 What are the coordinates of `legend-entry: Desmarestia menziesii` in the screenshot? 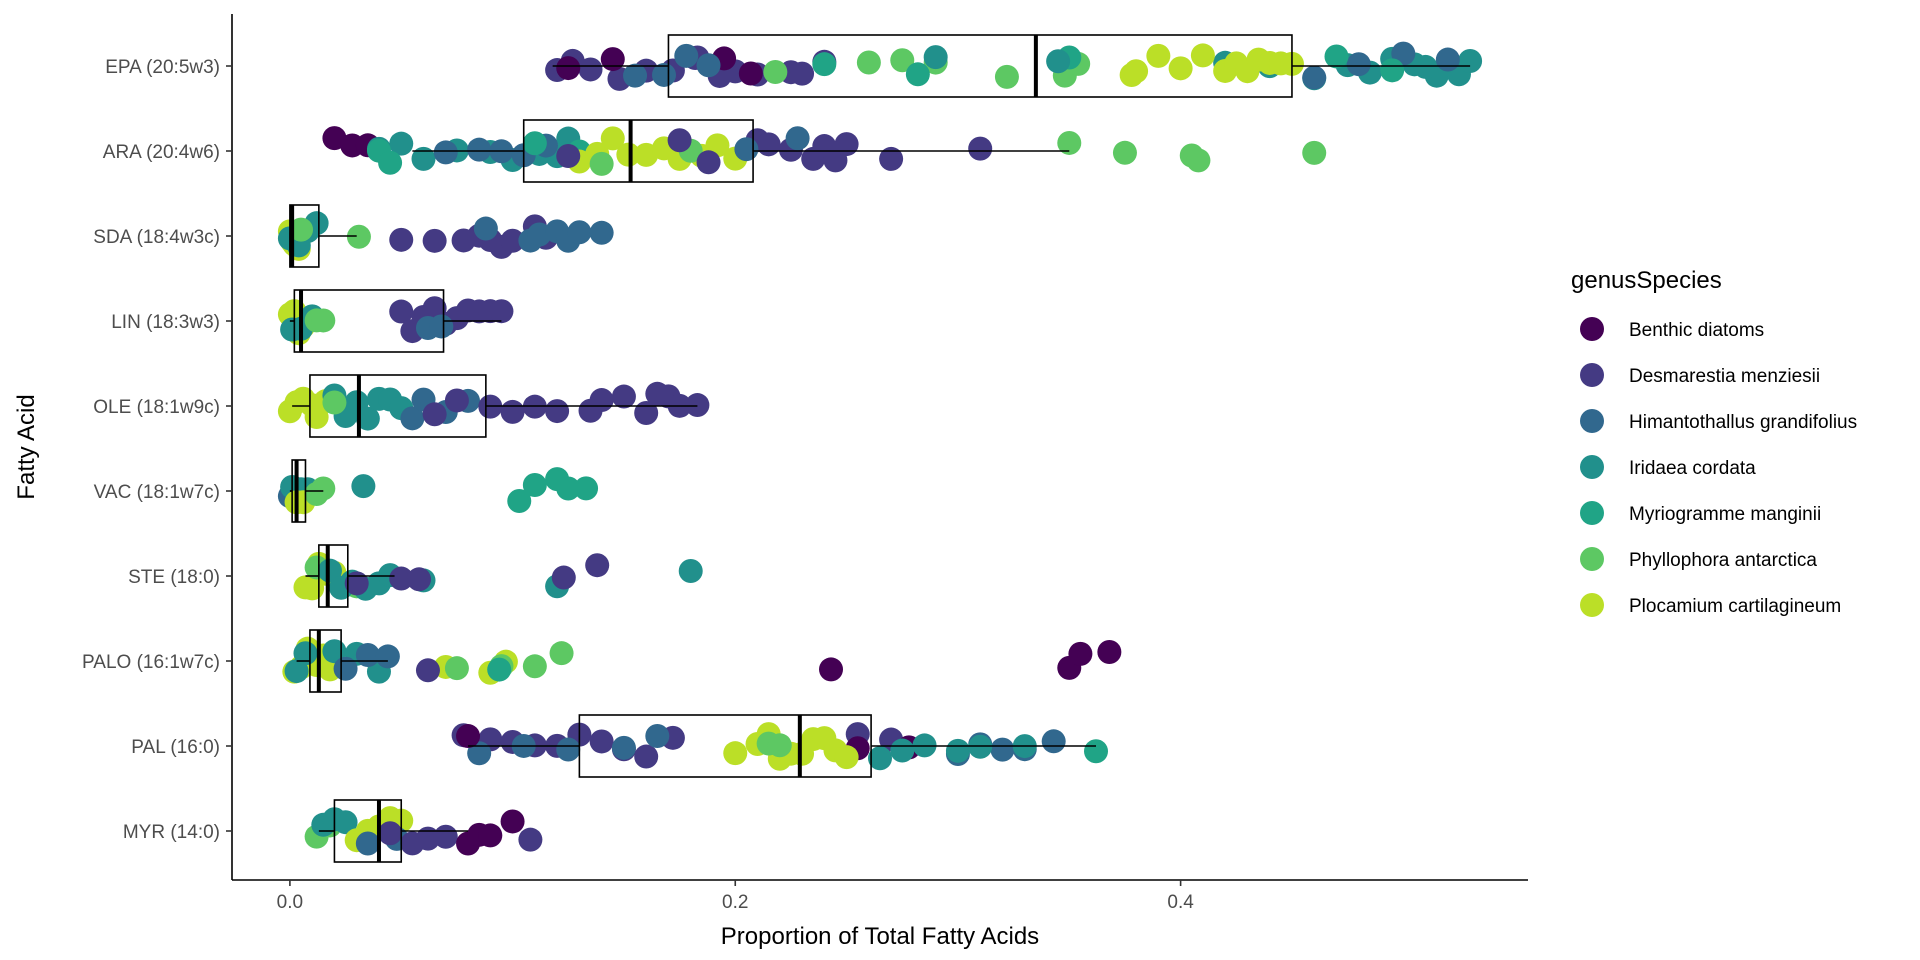 It's located at (1700, 375).